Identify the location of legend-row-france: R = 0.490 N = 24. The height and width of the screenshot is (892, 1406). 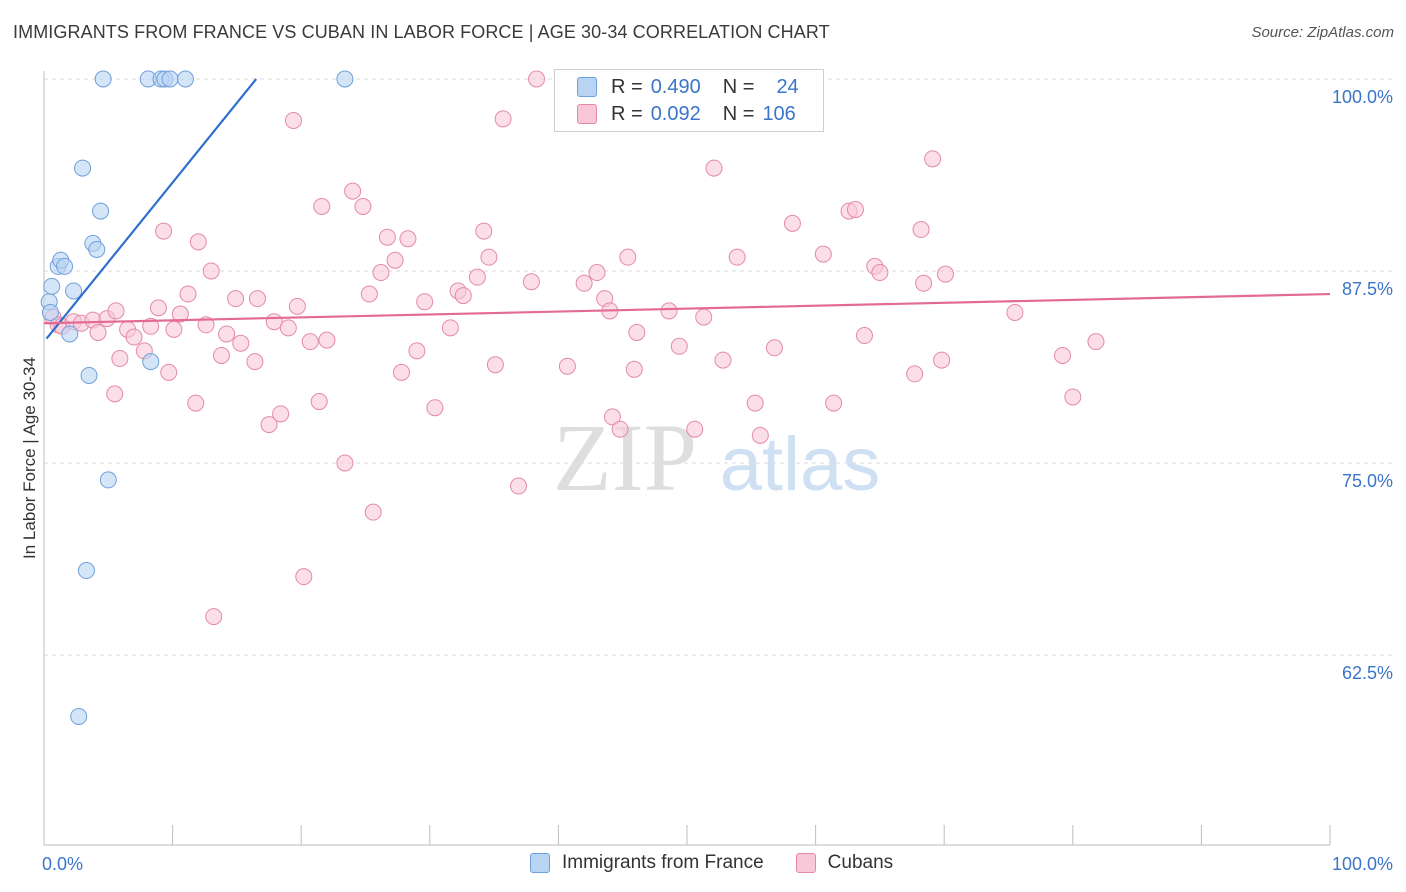
(688, 87).